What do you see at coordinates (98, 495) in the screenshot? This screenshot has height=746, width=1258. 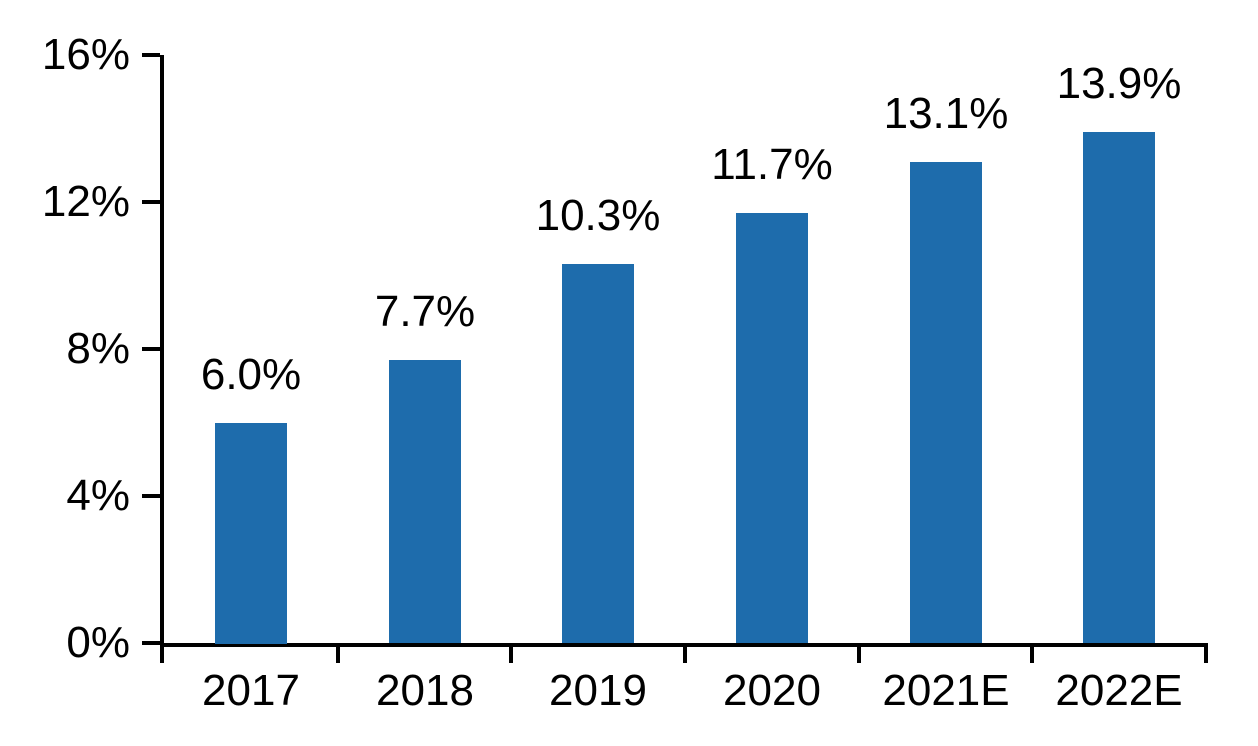 I see `y-axis-tick-label: 4%` at bounding box center [98, 495].